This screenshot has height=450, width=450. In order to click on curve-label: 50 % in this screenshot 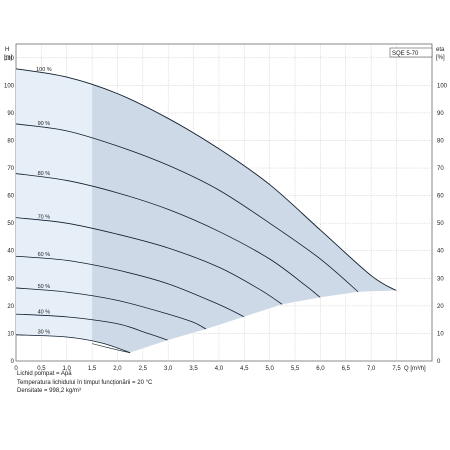, I will do `click(44, 287)`.